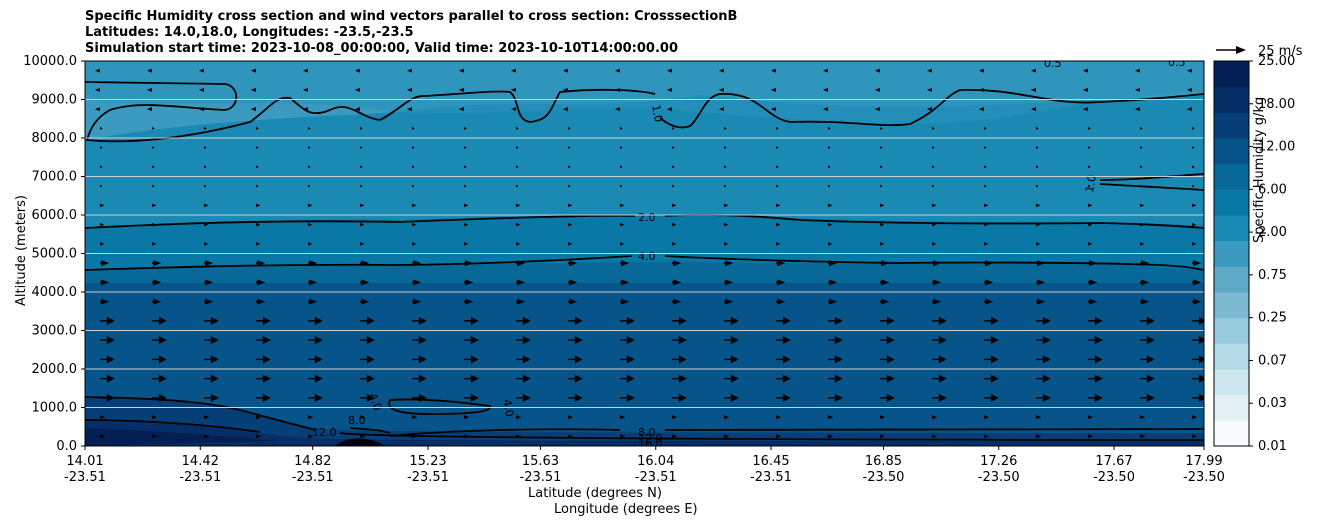 Image resolution: width=1326 pixels, height=526 pixels. Describe the element at coordinates (1276, 61) in the screenshot. I see `colorbar-tick-label: 25.00` at that location.